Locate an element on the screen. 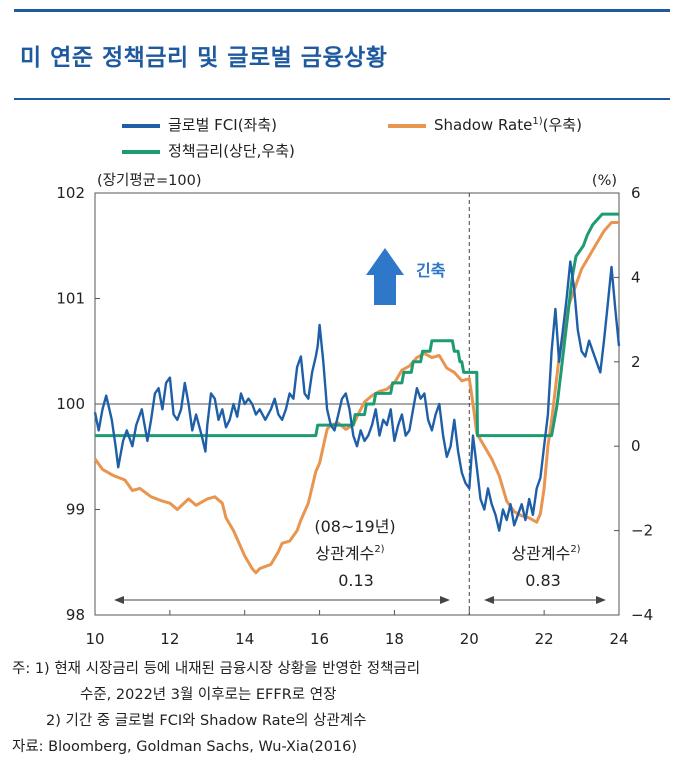  period1-arrowhead-left is located at coordinates (119, 600).